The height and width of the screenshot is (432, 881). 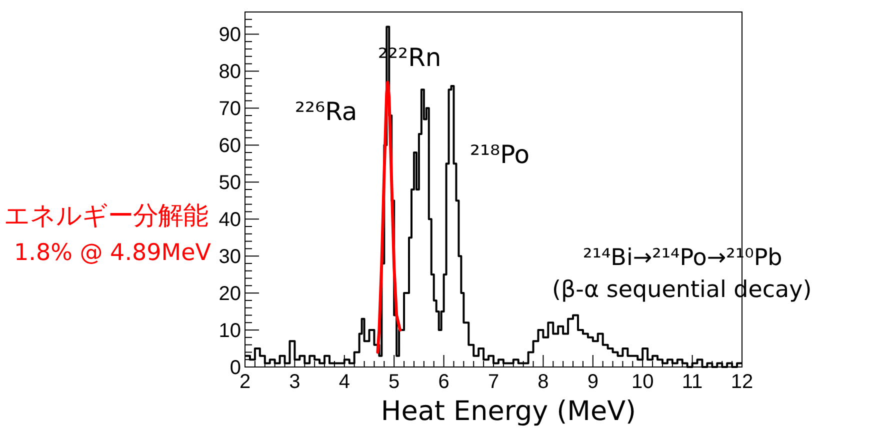 What do you see at coordinates (592, 382) in the screenshot?
I see `x-tick-label: 9` at bounding box center [592, 382].